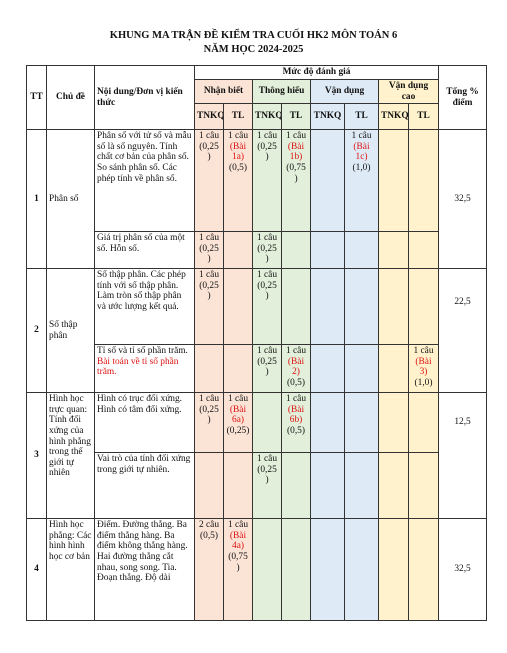  I want to click on cell-nb-tl: 1 câu (Bài 1a) (0,5), so click(238, 181).